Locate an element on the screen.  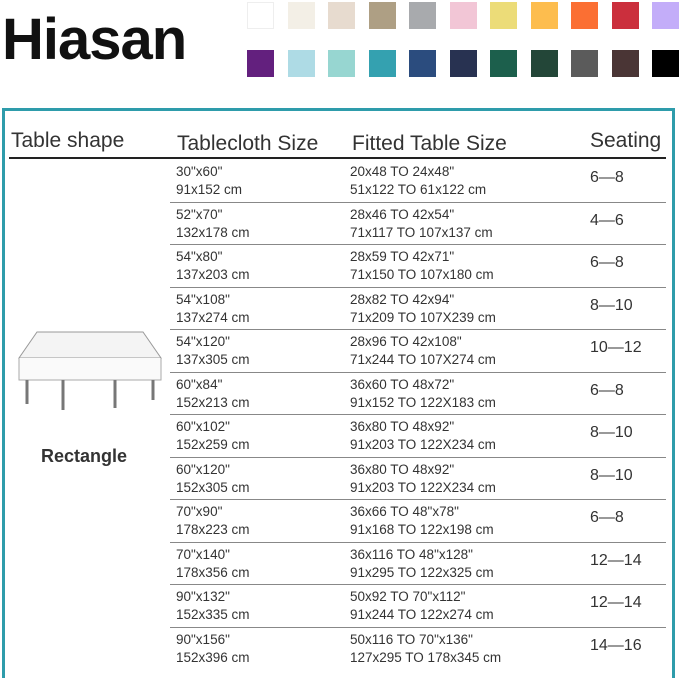
seating: 10—12 is located at coordinates (616, 347).